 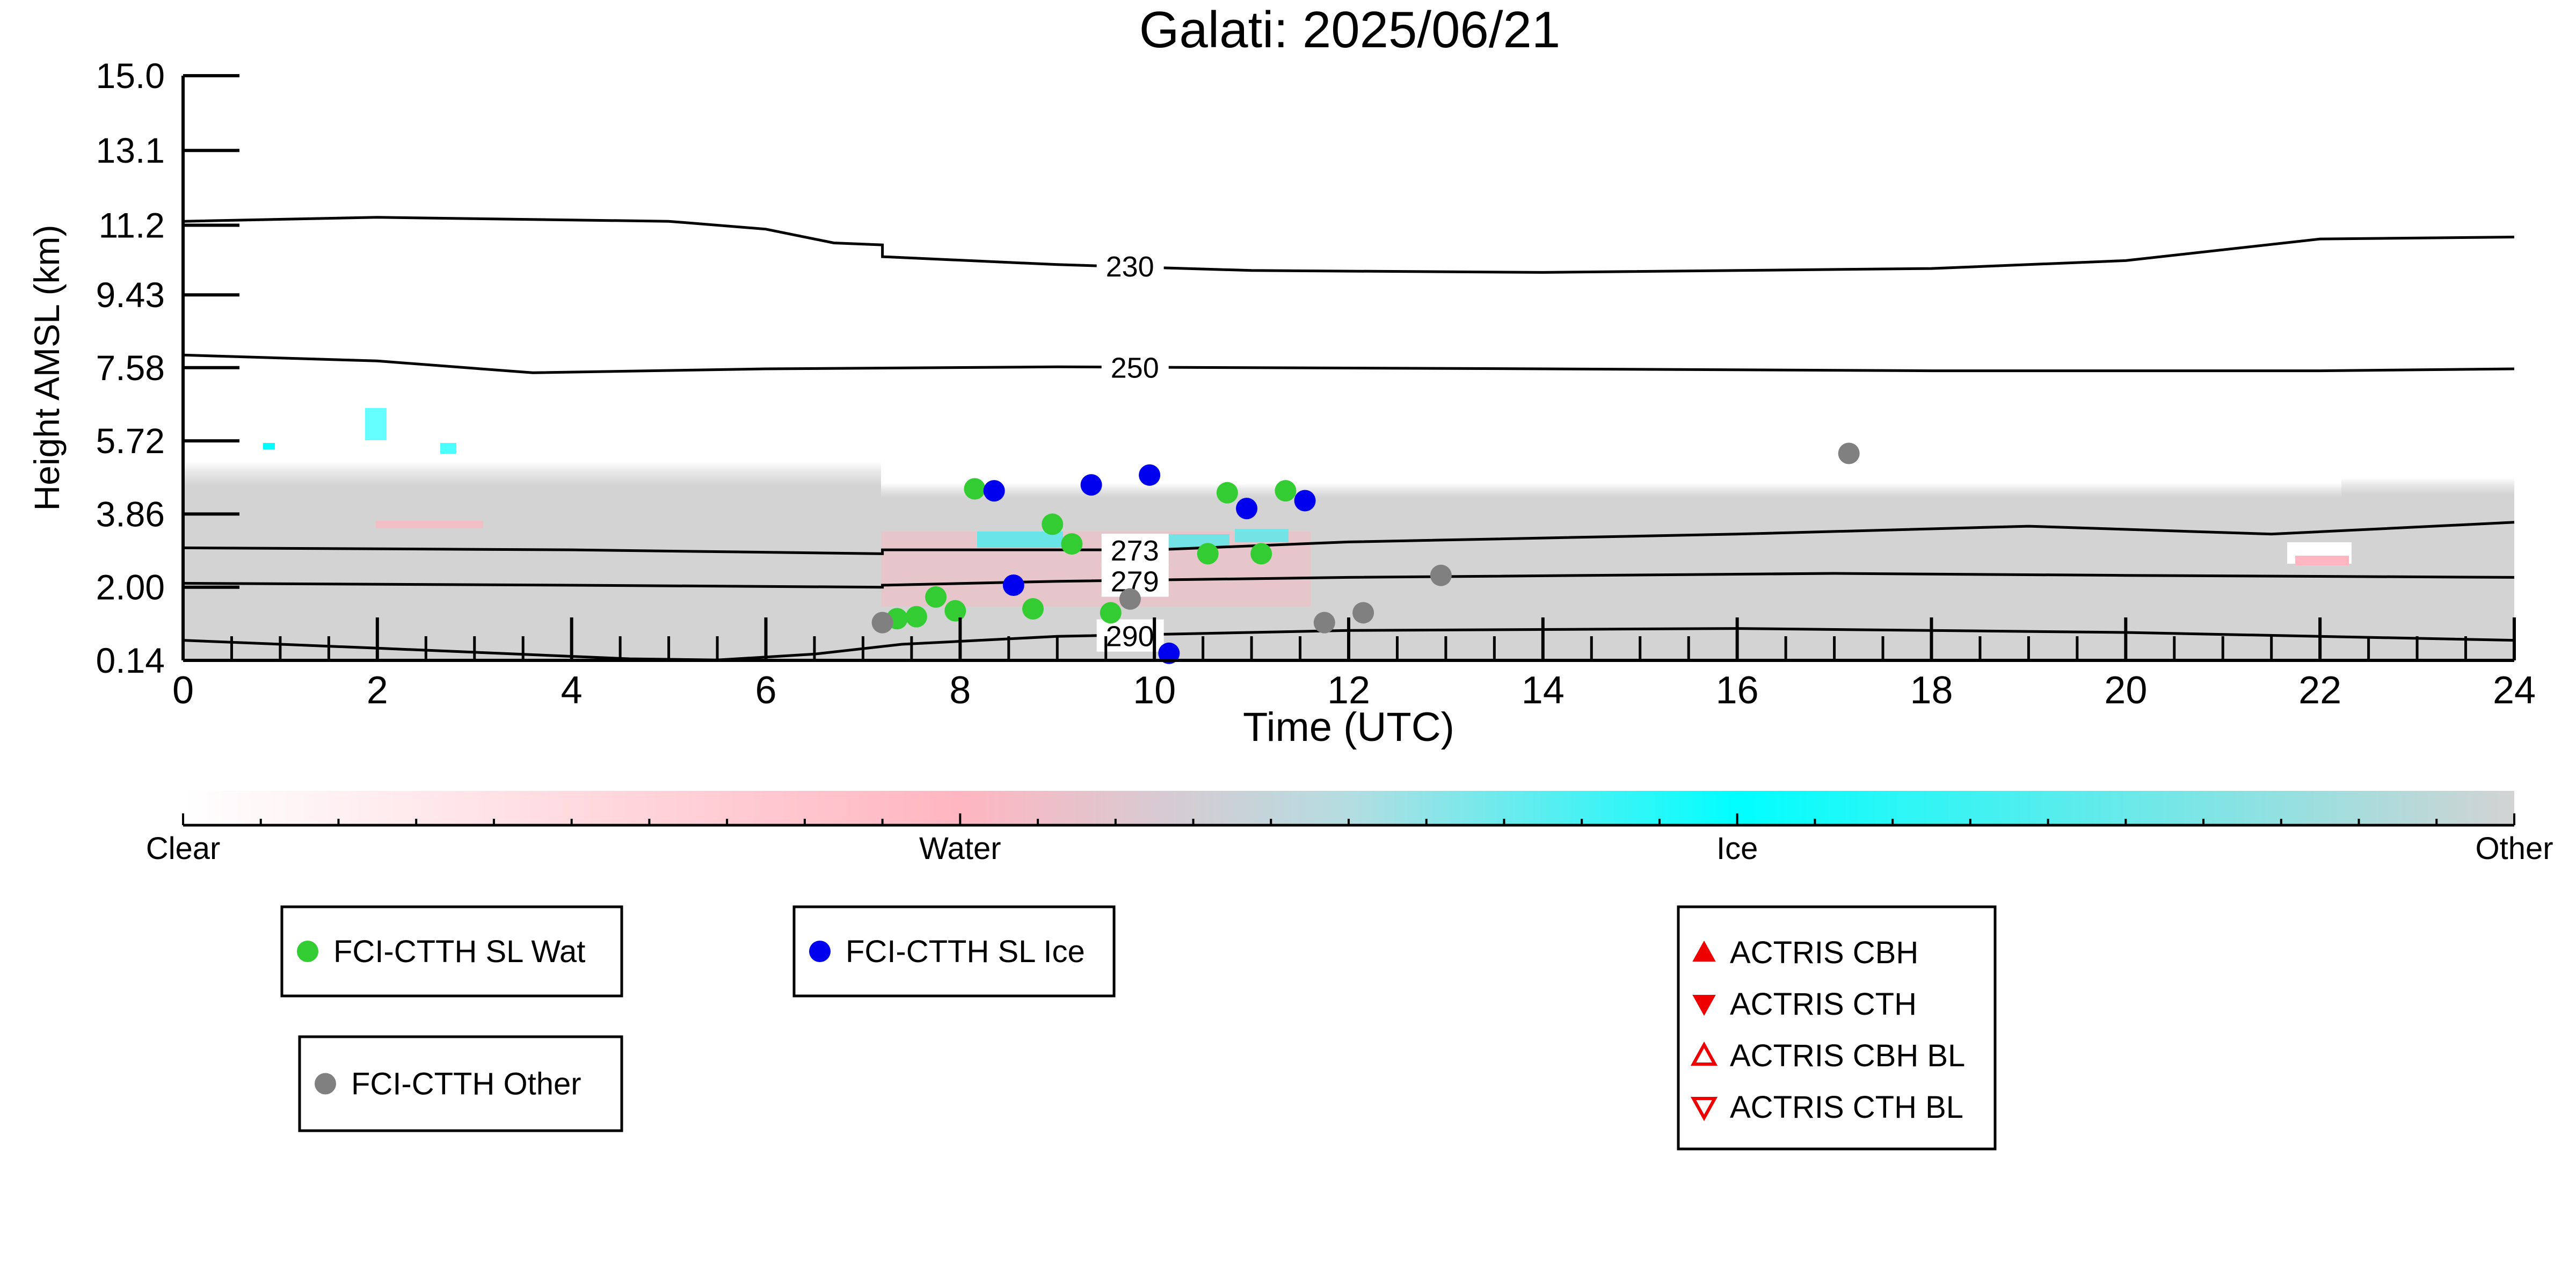 I want to click on ice-speck-b, so click(x=376, y=424).